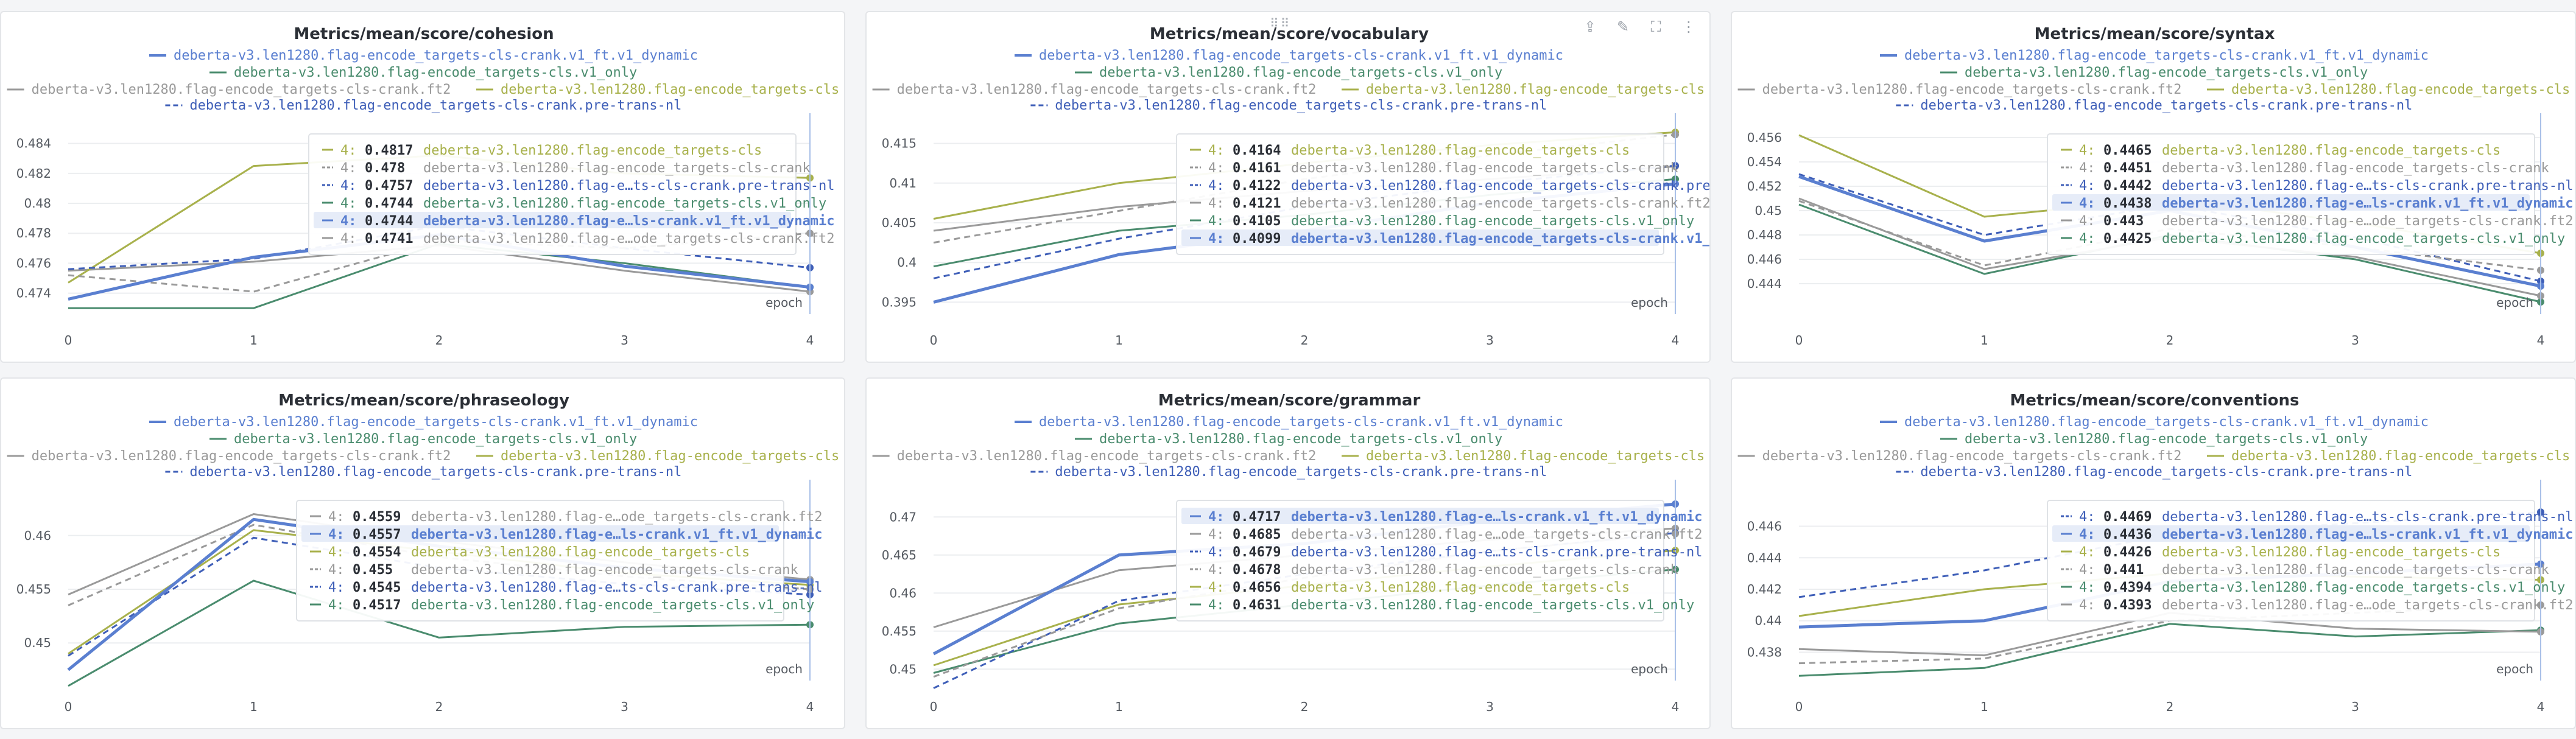  What do you see at coordinates (2127, 239) in the screenshot?
I see `tooltip-value: 0.4425` at bounding box center [2127, 239].